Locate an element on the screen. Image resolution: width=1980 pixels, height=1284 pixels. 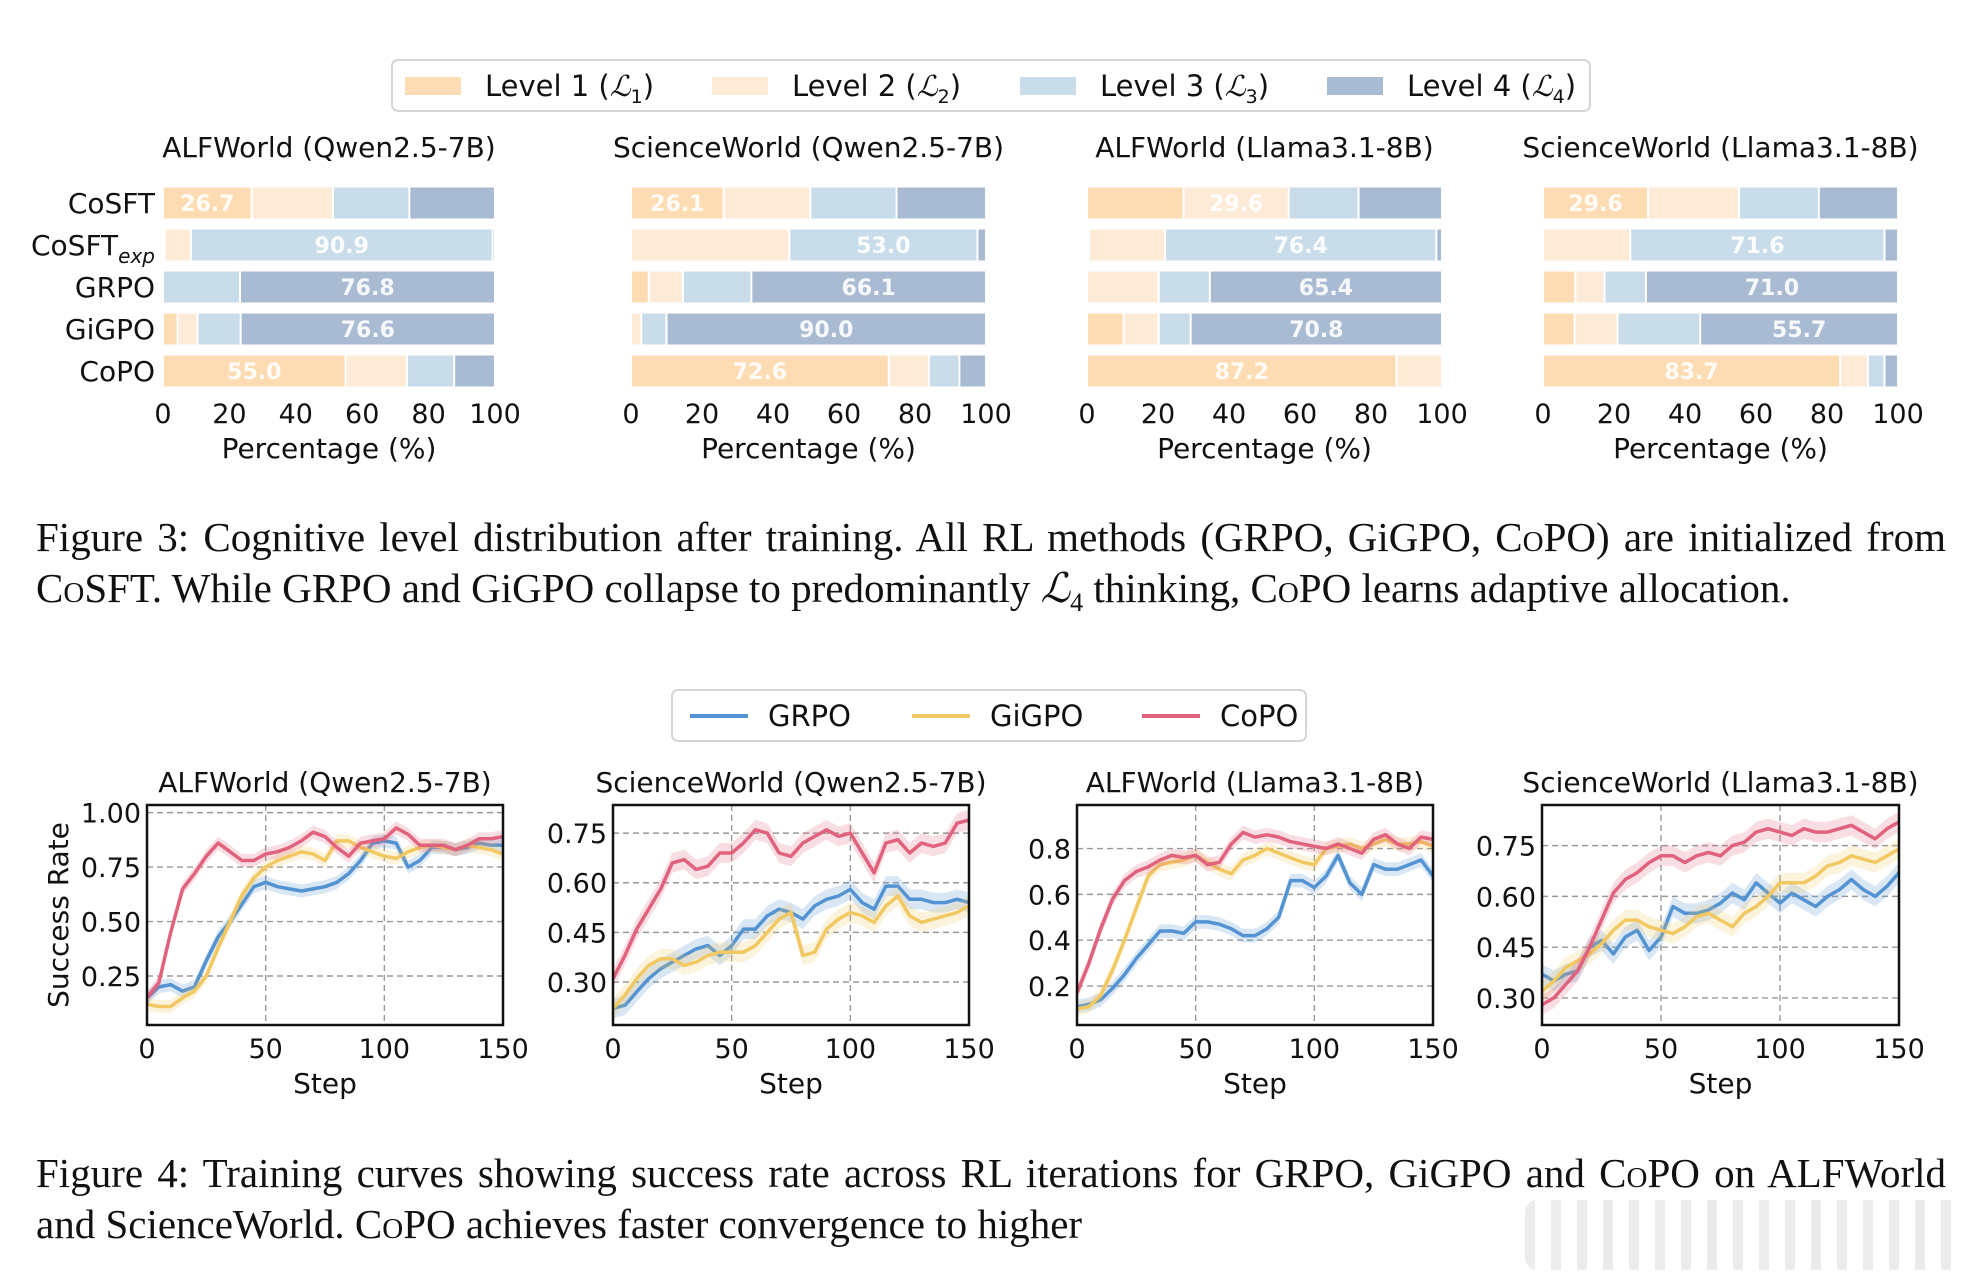
legend-item-level-4: Level 4 (ℒ4) is located at coordinates (1451, 88).